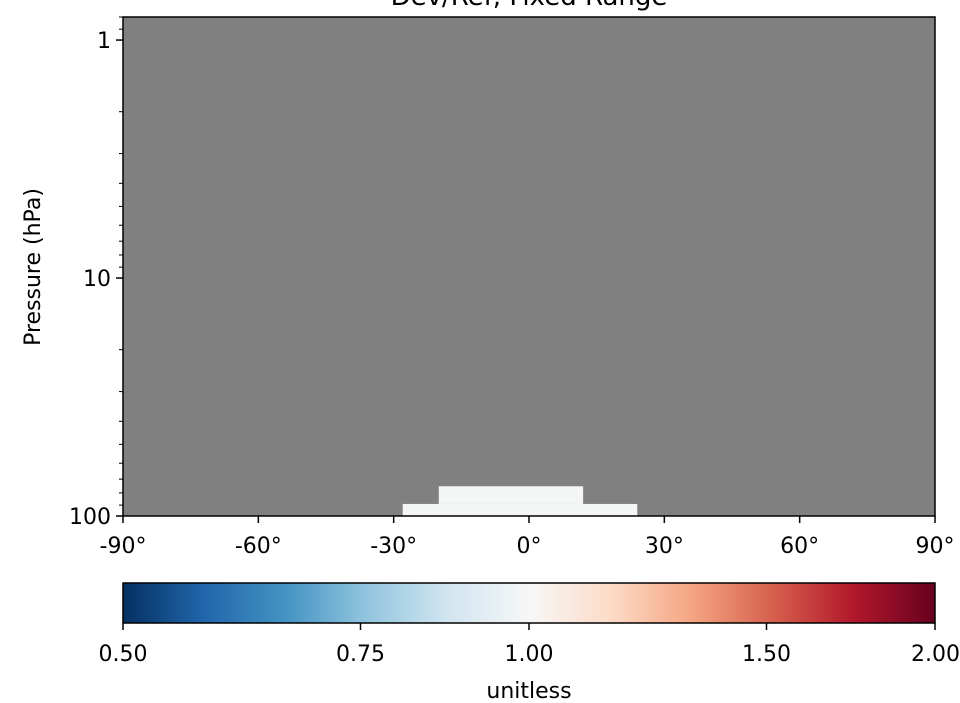 This screenshot has height=703, width=960. What do you see at coordinates (529, 546) in the screenshot?
I see `x-tick-label: 0°` at bounding box center [529, 546].